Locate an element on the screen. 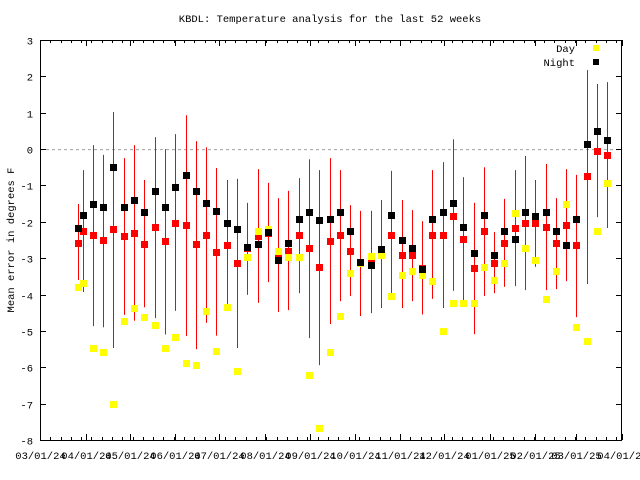  x-tick-label: 02/01/25 is located at coordinates (535, 457).